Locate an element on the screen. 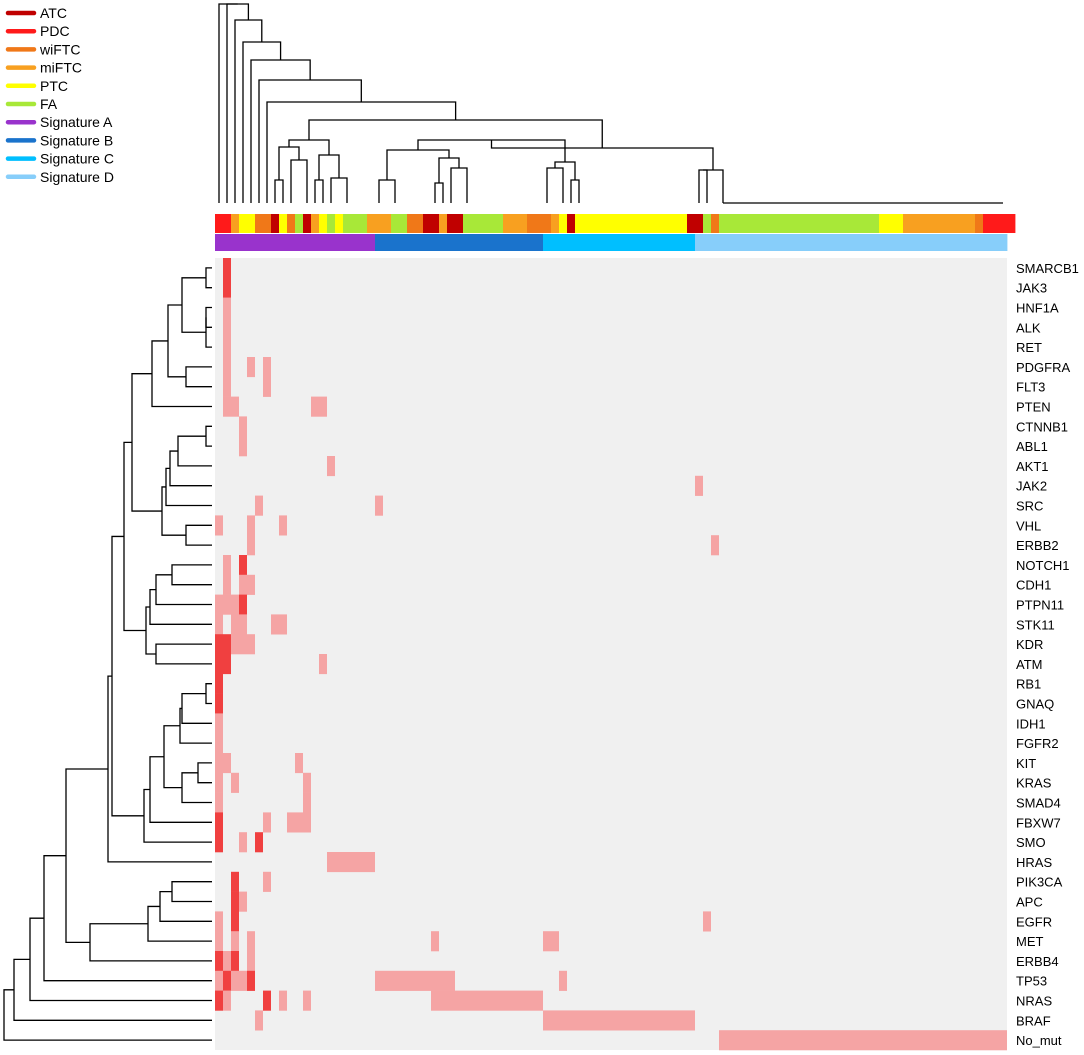 This screenshot has height=1055, width=1084. legend-label-wiftc: wiFTC is located at coordinates (59, 49).